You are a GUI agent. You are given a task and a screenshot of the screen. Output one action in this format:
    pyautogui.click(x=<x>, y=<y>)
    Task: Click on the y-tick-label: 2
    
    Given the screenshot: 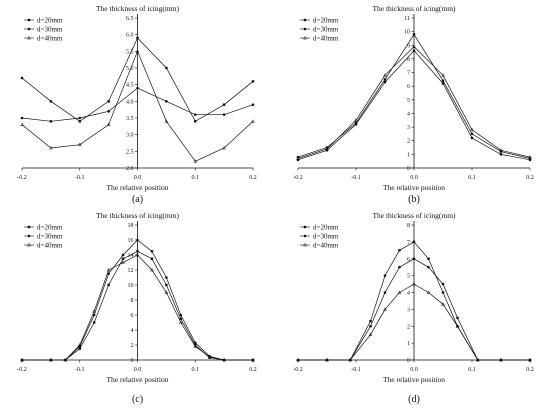 What is the action you would take?
    pyautogui.click(x=408, y=142)
    